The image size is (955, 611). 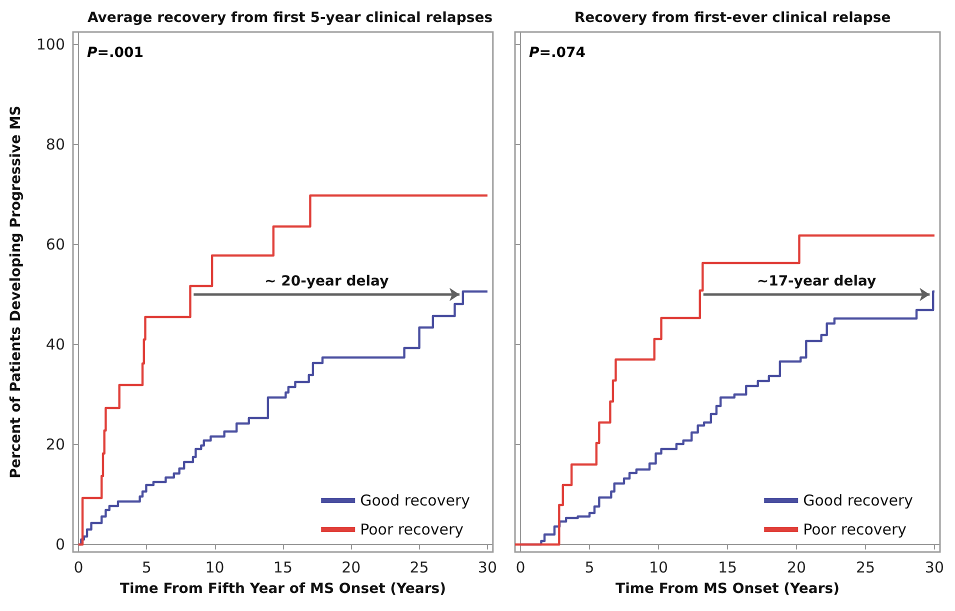 What do you see at coordinates (55, 445) in the screenshot?
I see `y-tick-label: 20` at bounding box center [55, 445].